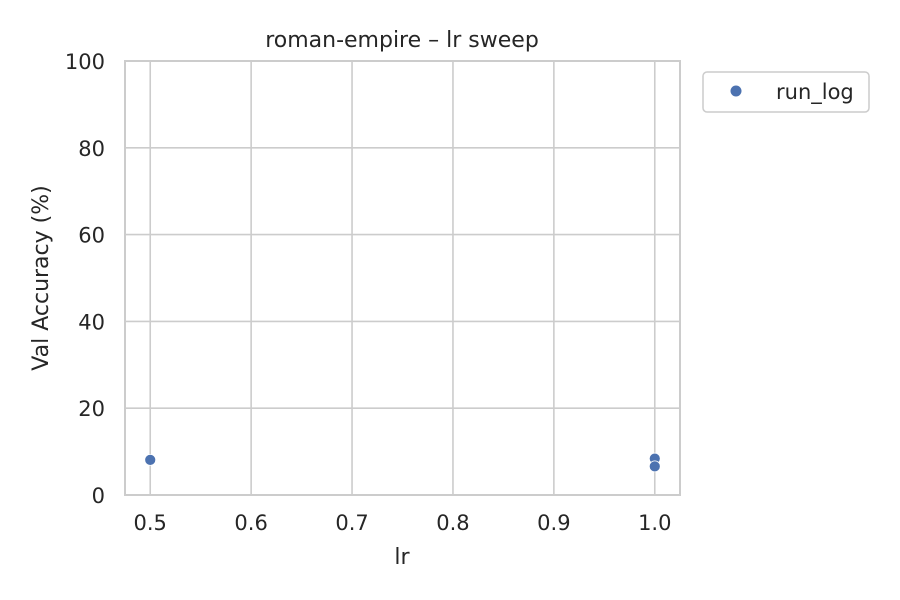  Describe the element at coordinates (553, 523) in the screenshot. I see `x-tick-label: 0.9` at that location.